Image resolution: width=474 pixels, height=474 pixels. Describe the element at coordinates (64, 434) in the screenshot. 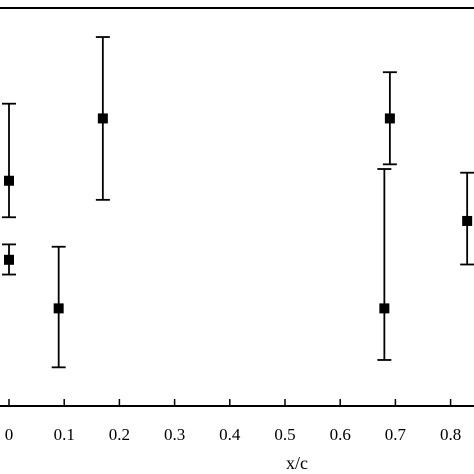

I see `x-tick-label: 0.1` at that location.